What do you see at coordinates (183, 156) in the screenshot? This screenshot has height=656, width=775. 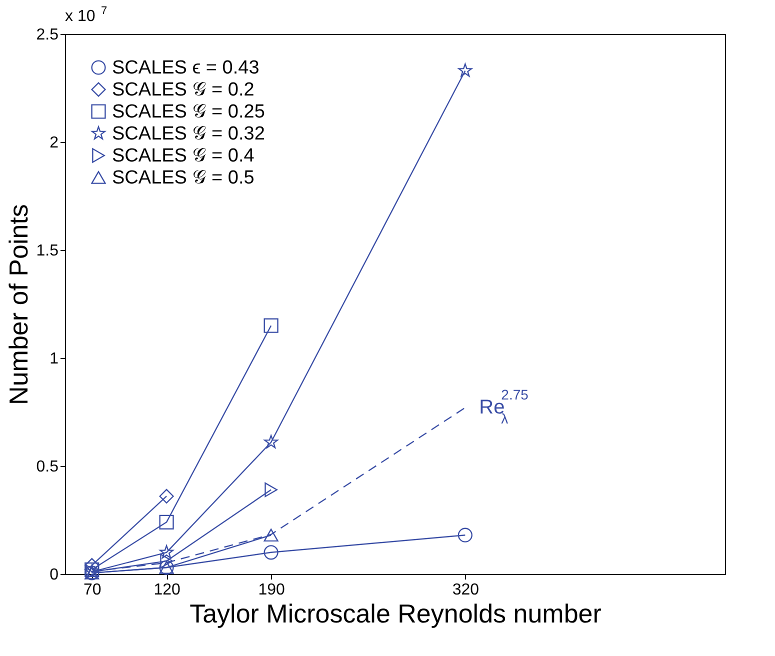 I see `legend-label: SCALES 𝒢 = 0.4` at bounding box center [183, 156].